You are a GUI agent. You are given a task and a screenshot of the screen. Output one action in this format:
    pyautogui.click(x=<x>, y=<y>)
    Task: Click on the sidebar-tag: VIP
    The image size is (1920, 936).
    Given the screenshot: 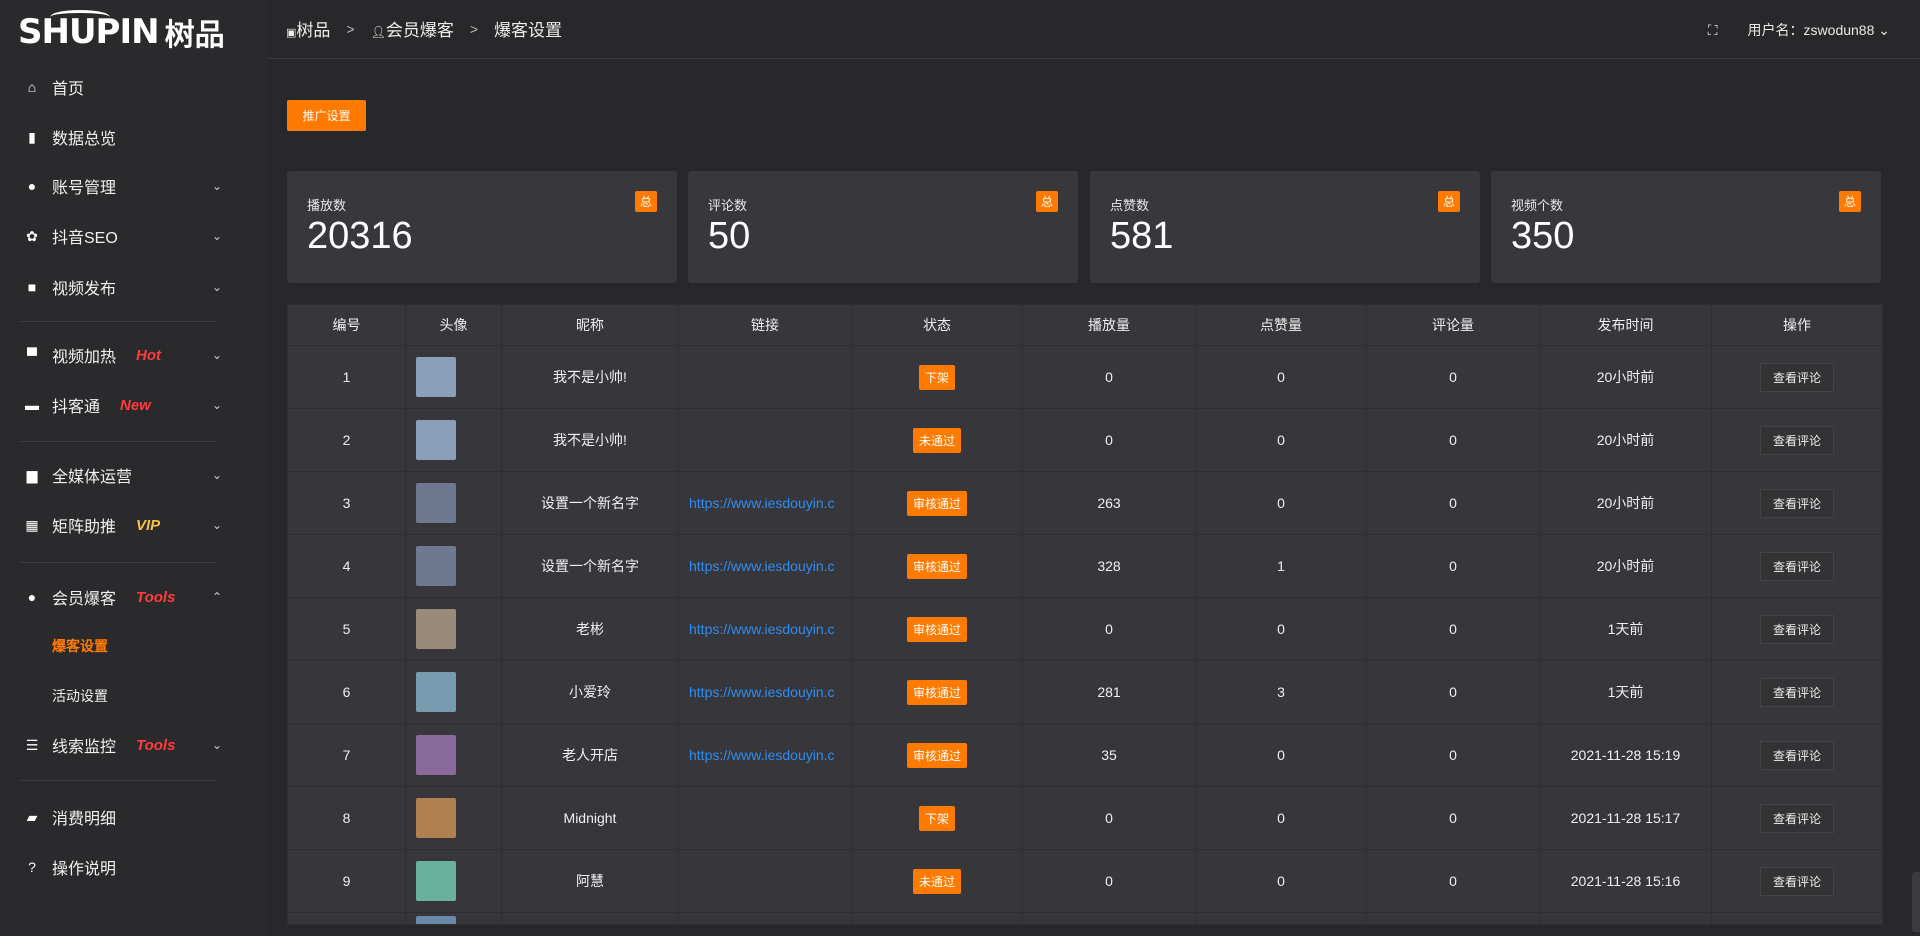 What is the action you would take?
    pyautogui.click(x=148, y=525)
    